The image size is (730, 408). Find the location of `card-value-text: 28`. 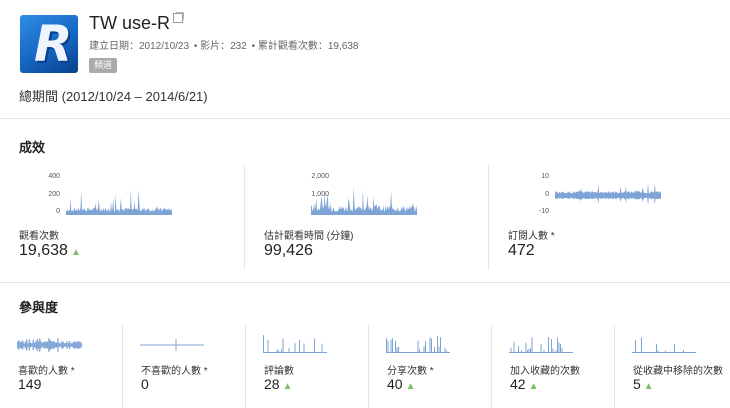

card-value-text: 28 is located at coordinates (272, 384).